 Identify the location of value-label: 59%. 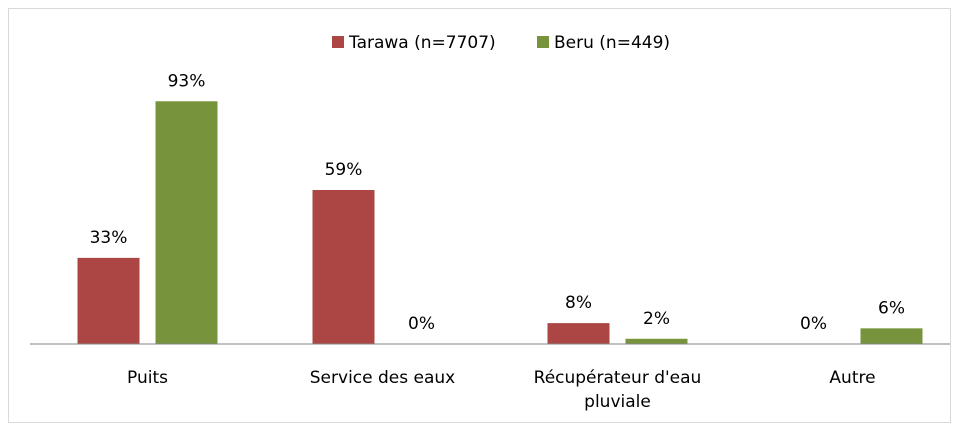
(344, 170).